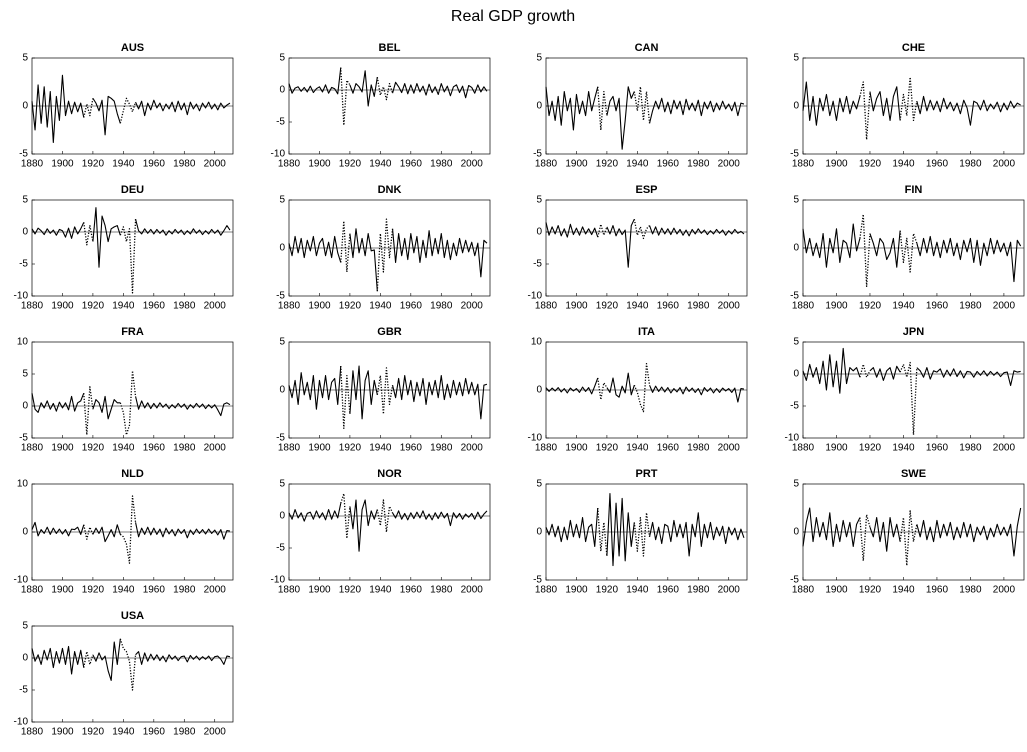 This screenshot has width=1027, height=752. What do you see at coordinates (389, 332) in the screenshot?
I see `panel-title: GBR` at bounding box center [389, 332].